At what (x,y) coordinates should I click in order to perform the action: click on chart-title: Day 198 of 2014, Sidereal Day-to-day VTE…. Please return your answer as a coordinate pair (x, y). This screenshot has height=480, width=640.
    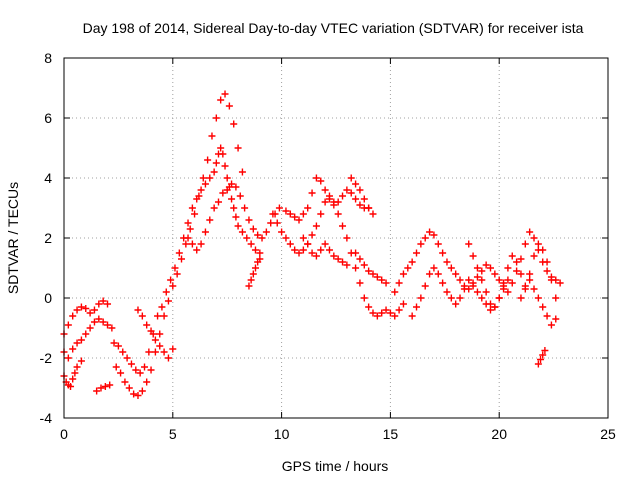
    Looking at the image, I should click on (333, 28).